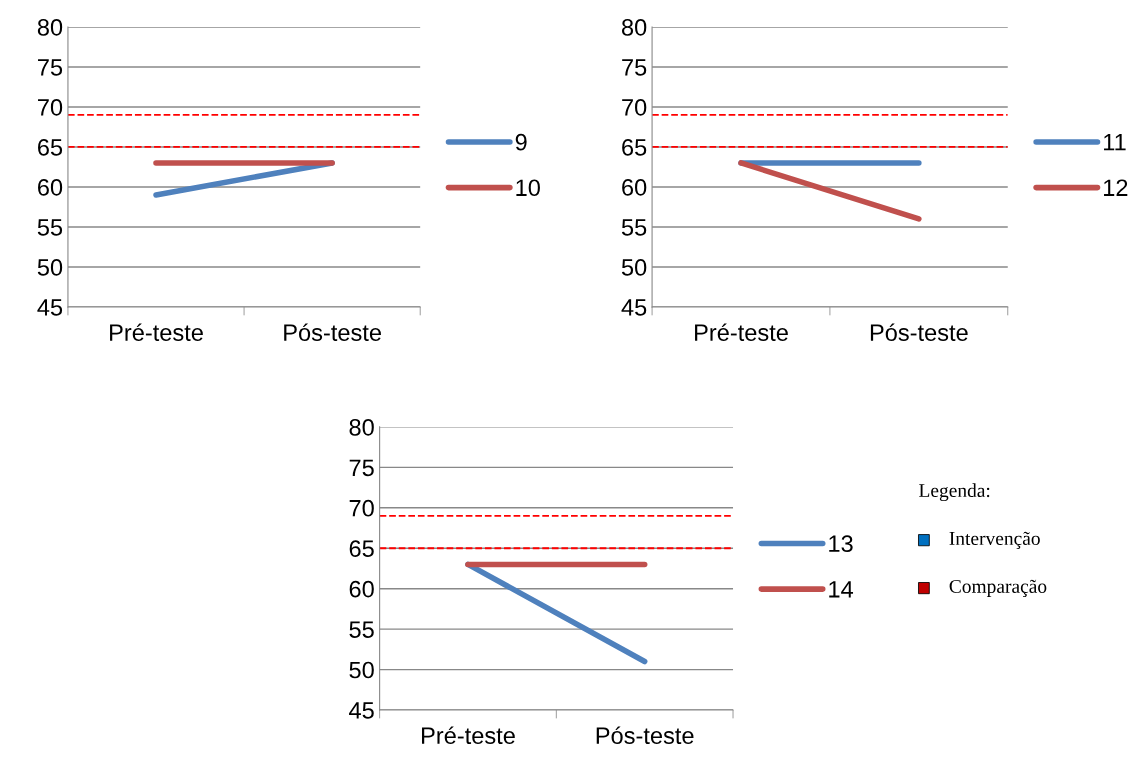 The width and height of the screenshot is (1140, 761). I want to click on legend-label: 14, so click(841, 589).